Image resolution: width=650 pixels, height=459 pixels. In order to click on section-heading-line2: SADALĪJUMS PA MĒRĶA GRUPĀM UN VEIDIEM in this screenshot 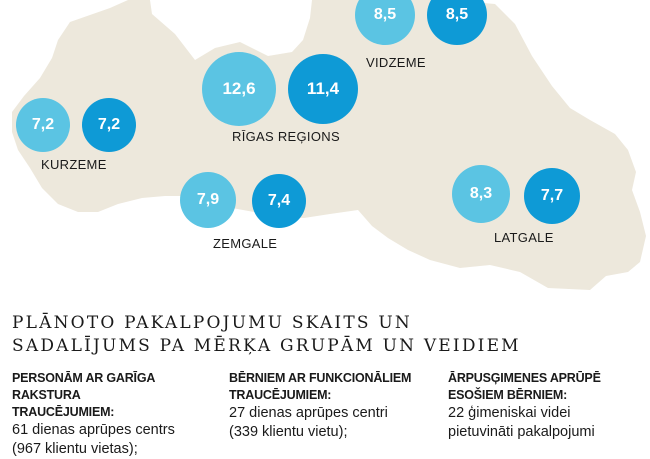, I will do `click(266, 346)`.